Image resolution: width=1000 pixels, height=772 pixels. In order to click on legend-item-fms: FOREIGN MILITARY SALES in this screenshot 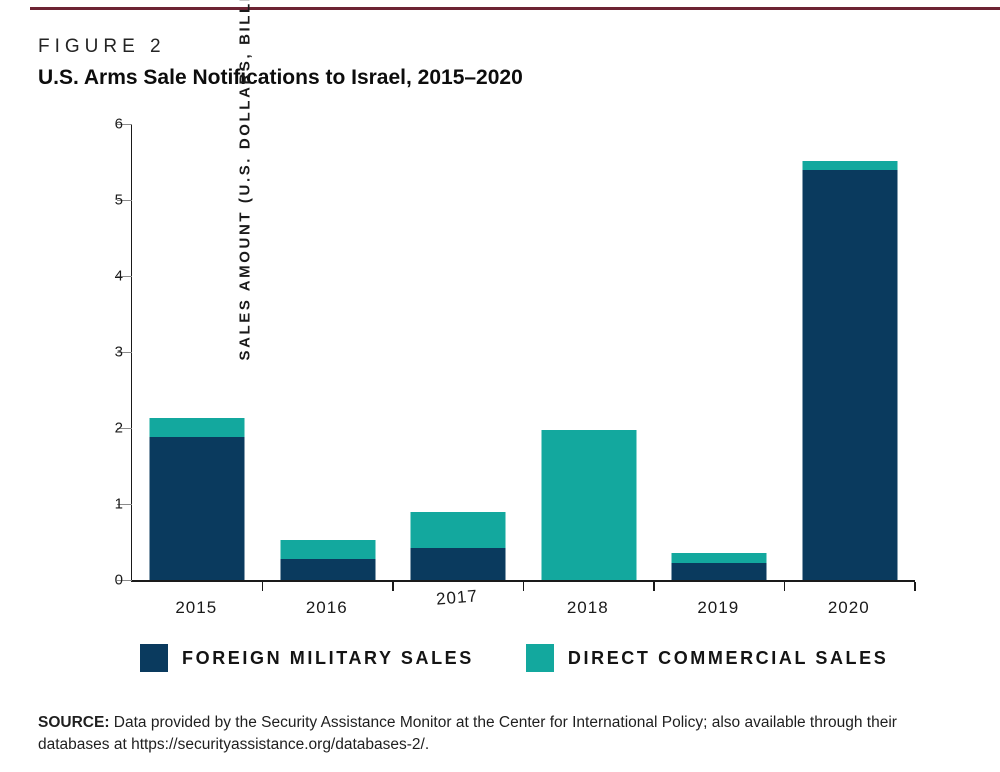, I will do `click(307, 658)`.